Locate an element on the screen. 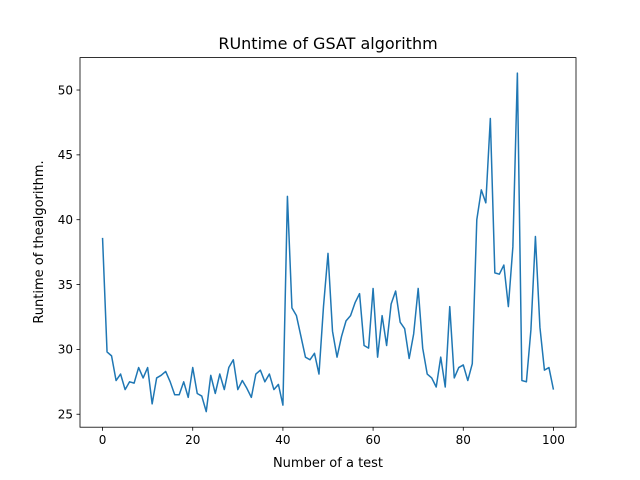 This screenshot has height=480, width=640. x-tick-label: 100 is located at coordinates (553, 440).